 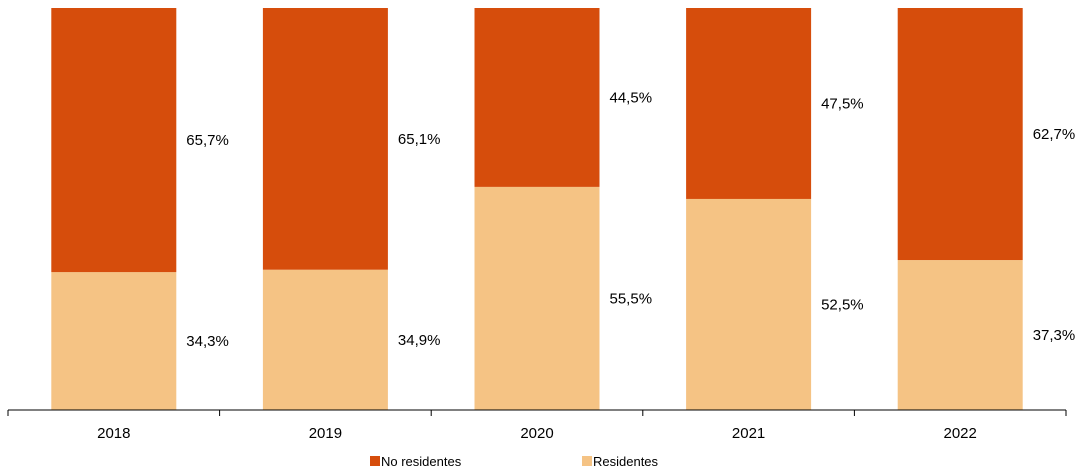 What do you see at coordinates (631, 298) in the screenshot?
I see `value-label-residentes-2020: 55,5%` at bounding box center [631, 298].